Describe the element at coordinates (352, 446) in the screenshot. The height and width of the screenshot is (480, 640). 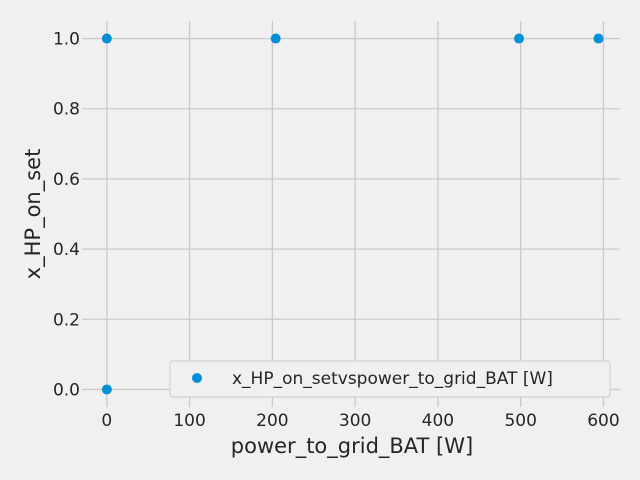
I see `x-axis-label: power_to_grid_BAT [W]` at that location.